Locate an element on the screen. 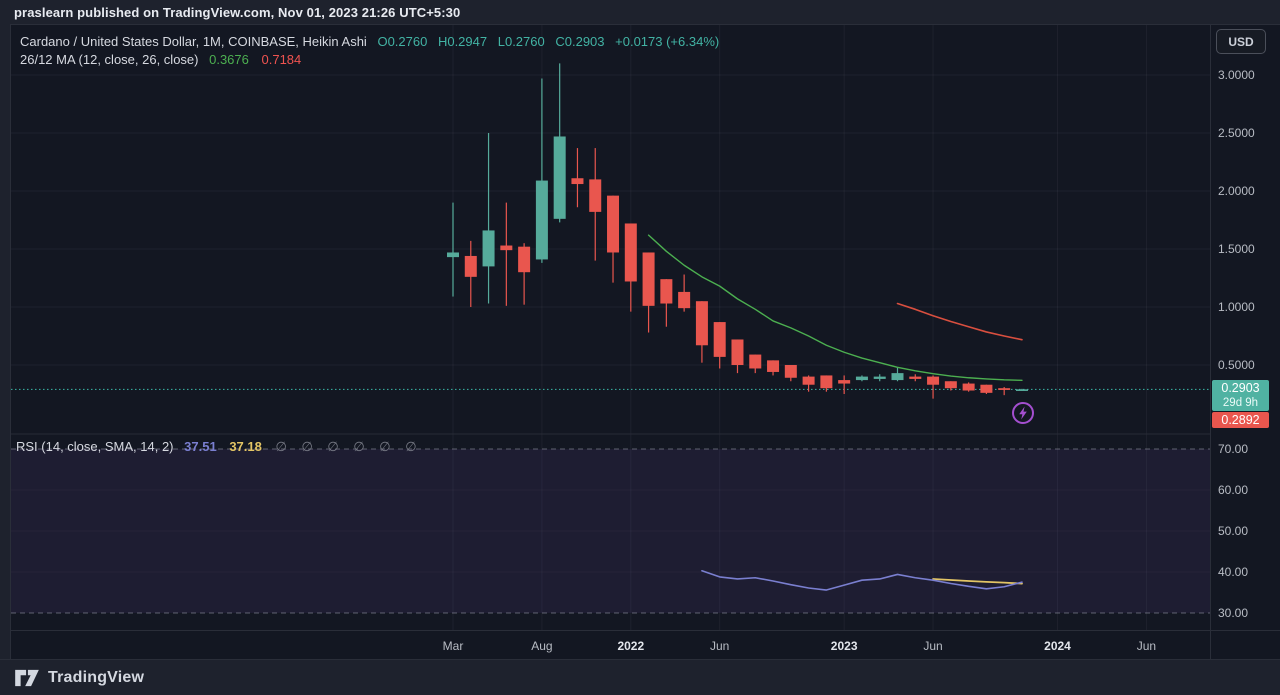  time-tick-label: 2024 is located at coordinates (1057, 646).